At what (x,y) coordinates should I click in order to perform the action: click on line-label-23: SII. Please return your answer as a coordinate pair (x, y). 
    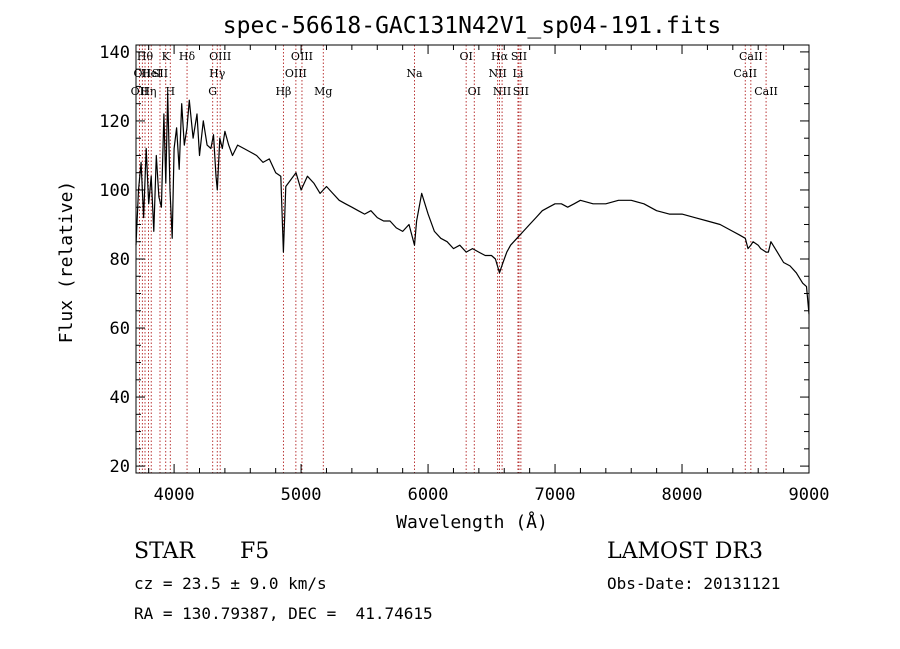
    Looking at the image, I should click on (519, 56).